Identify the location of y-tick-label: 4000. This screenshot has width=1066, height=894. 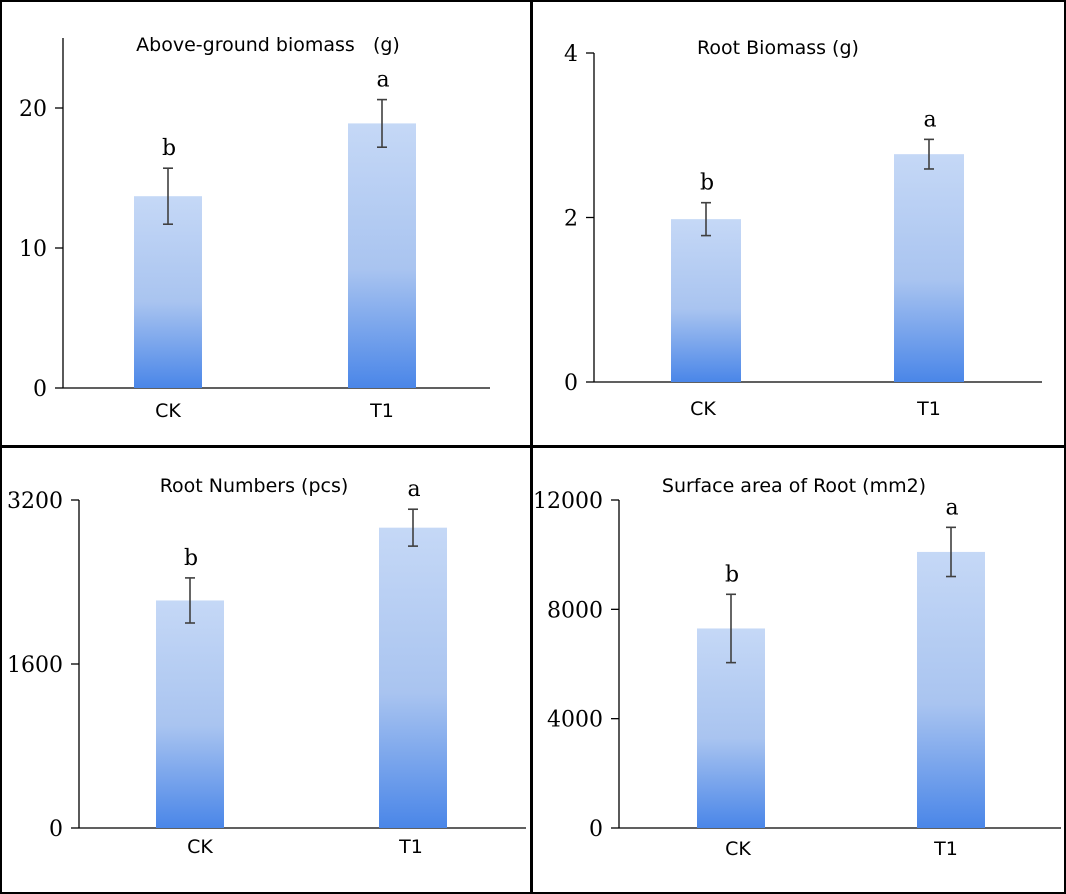
(575, 720).